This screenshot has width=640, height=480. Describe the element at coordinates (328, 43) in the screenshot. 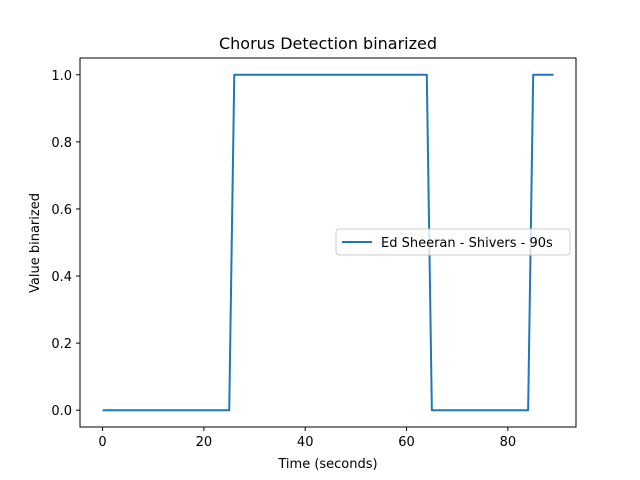

I see `chart-title: Chorus Detection binarized` at that location.